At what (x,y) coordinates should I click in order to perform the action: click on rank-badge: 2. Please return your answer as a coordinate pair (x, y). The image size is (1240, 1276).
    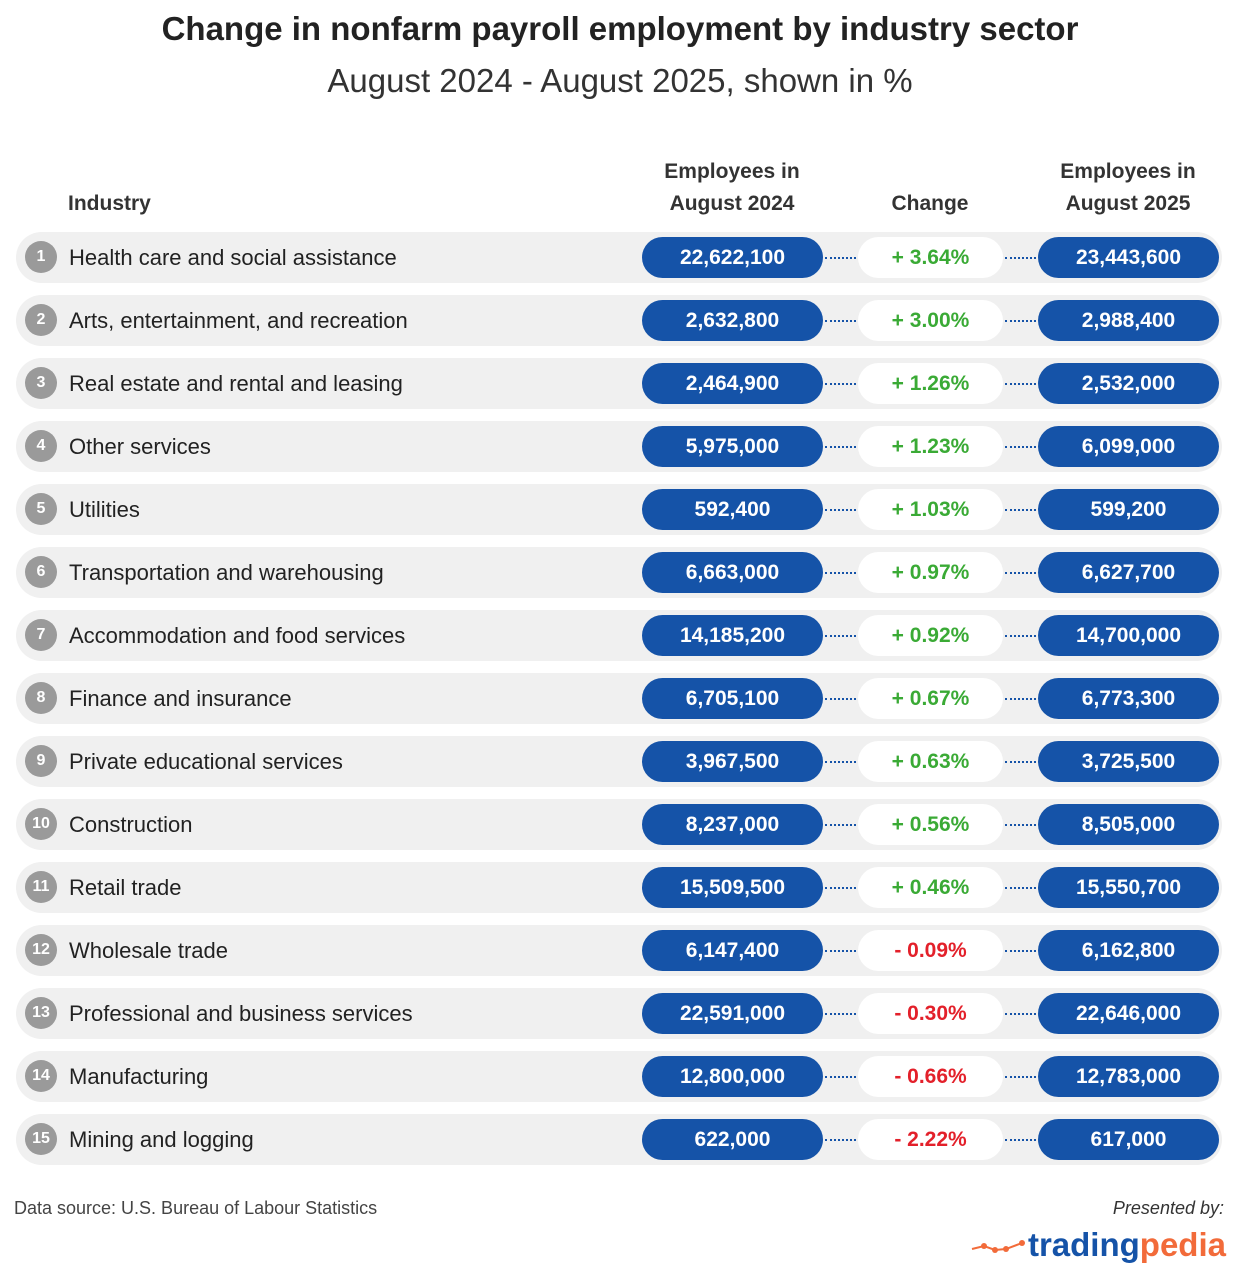
    Looking at the image, I should click on (41, 320).